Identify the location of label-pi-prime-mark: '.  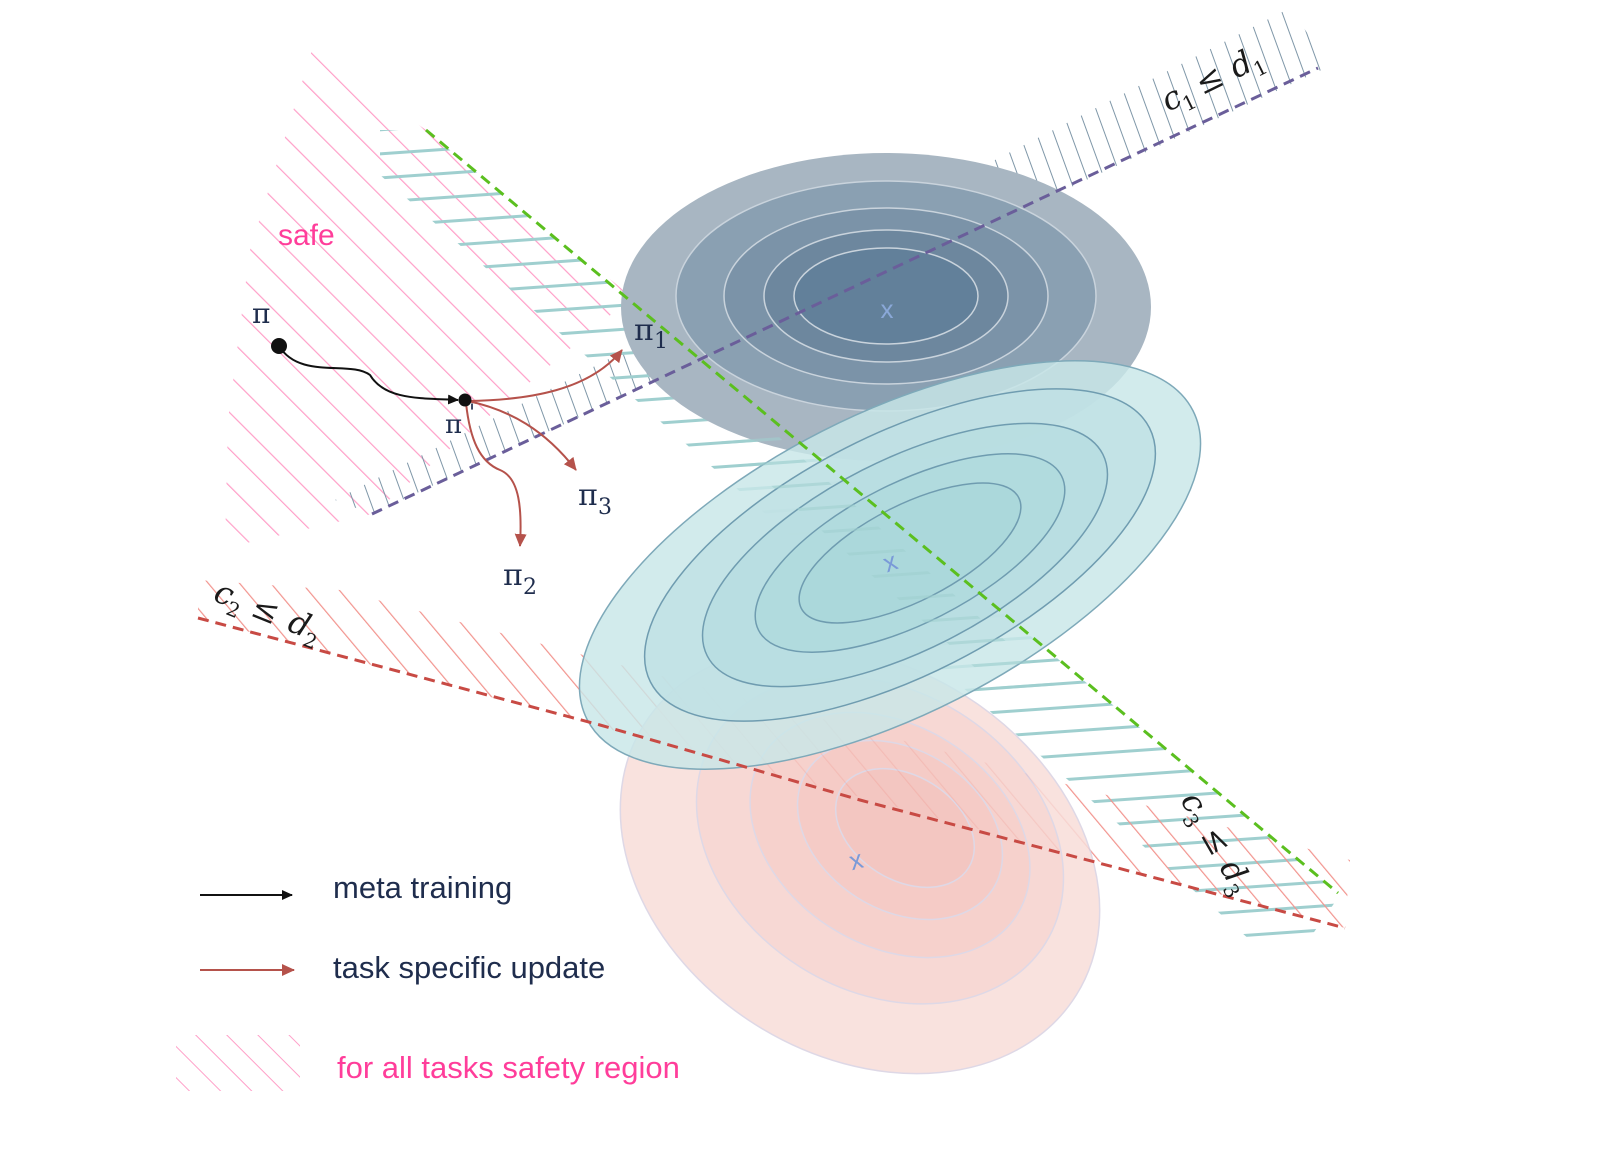
(472, 413).